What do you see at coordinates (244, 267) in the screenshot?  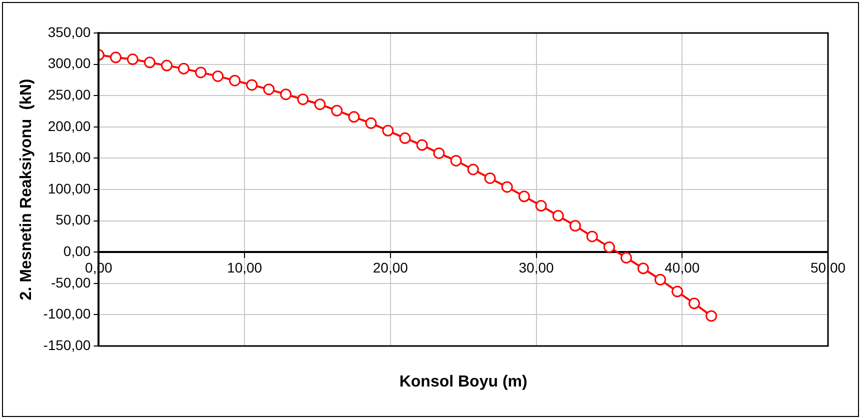 I see `x-tick-label: 10,00` at bounding box center [244, 267].